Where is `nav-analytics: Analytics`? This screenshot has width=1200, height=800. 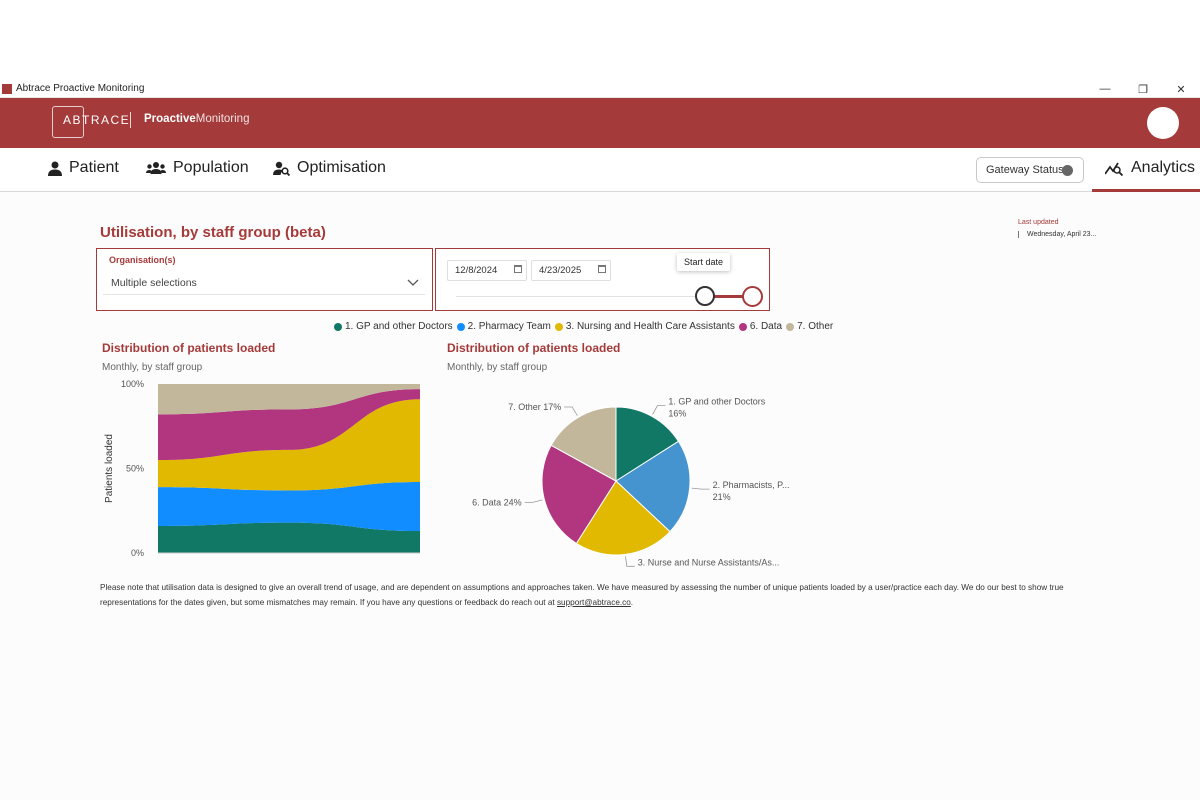
nav-analytics: Analytics is located at coordinates (1150, 168).